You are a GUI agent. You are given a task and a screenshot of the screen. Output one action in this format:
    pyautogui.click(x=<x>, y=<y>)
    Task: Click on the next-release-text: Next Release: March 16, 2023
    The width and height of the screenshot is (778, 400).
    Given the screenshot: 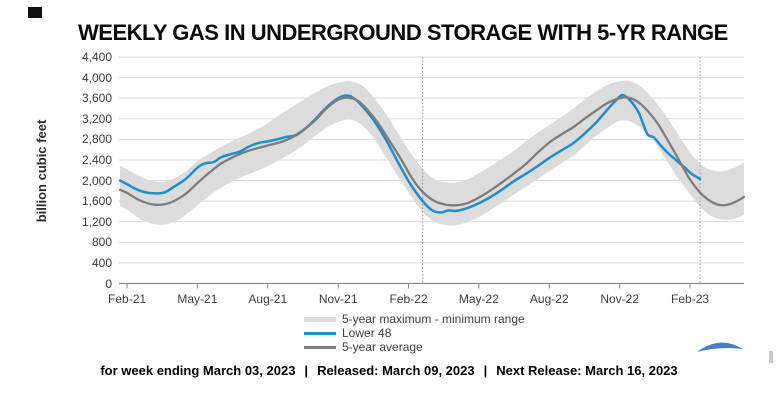 What is the action you would take?
    pyautogui.click(x=587, y=370)
    